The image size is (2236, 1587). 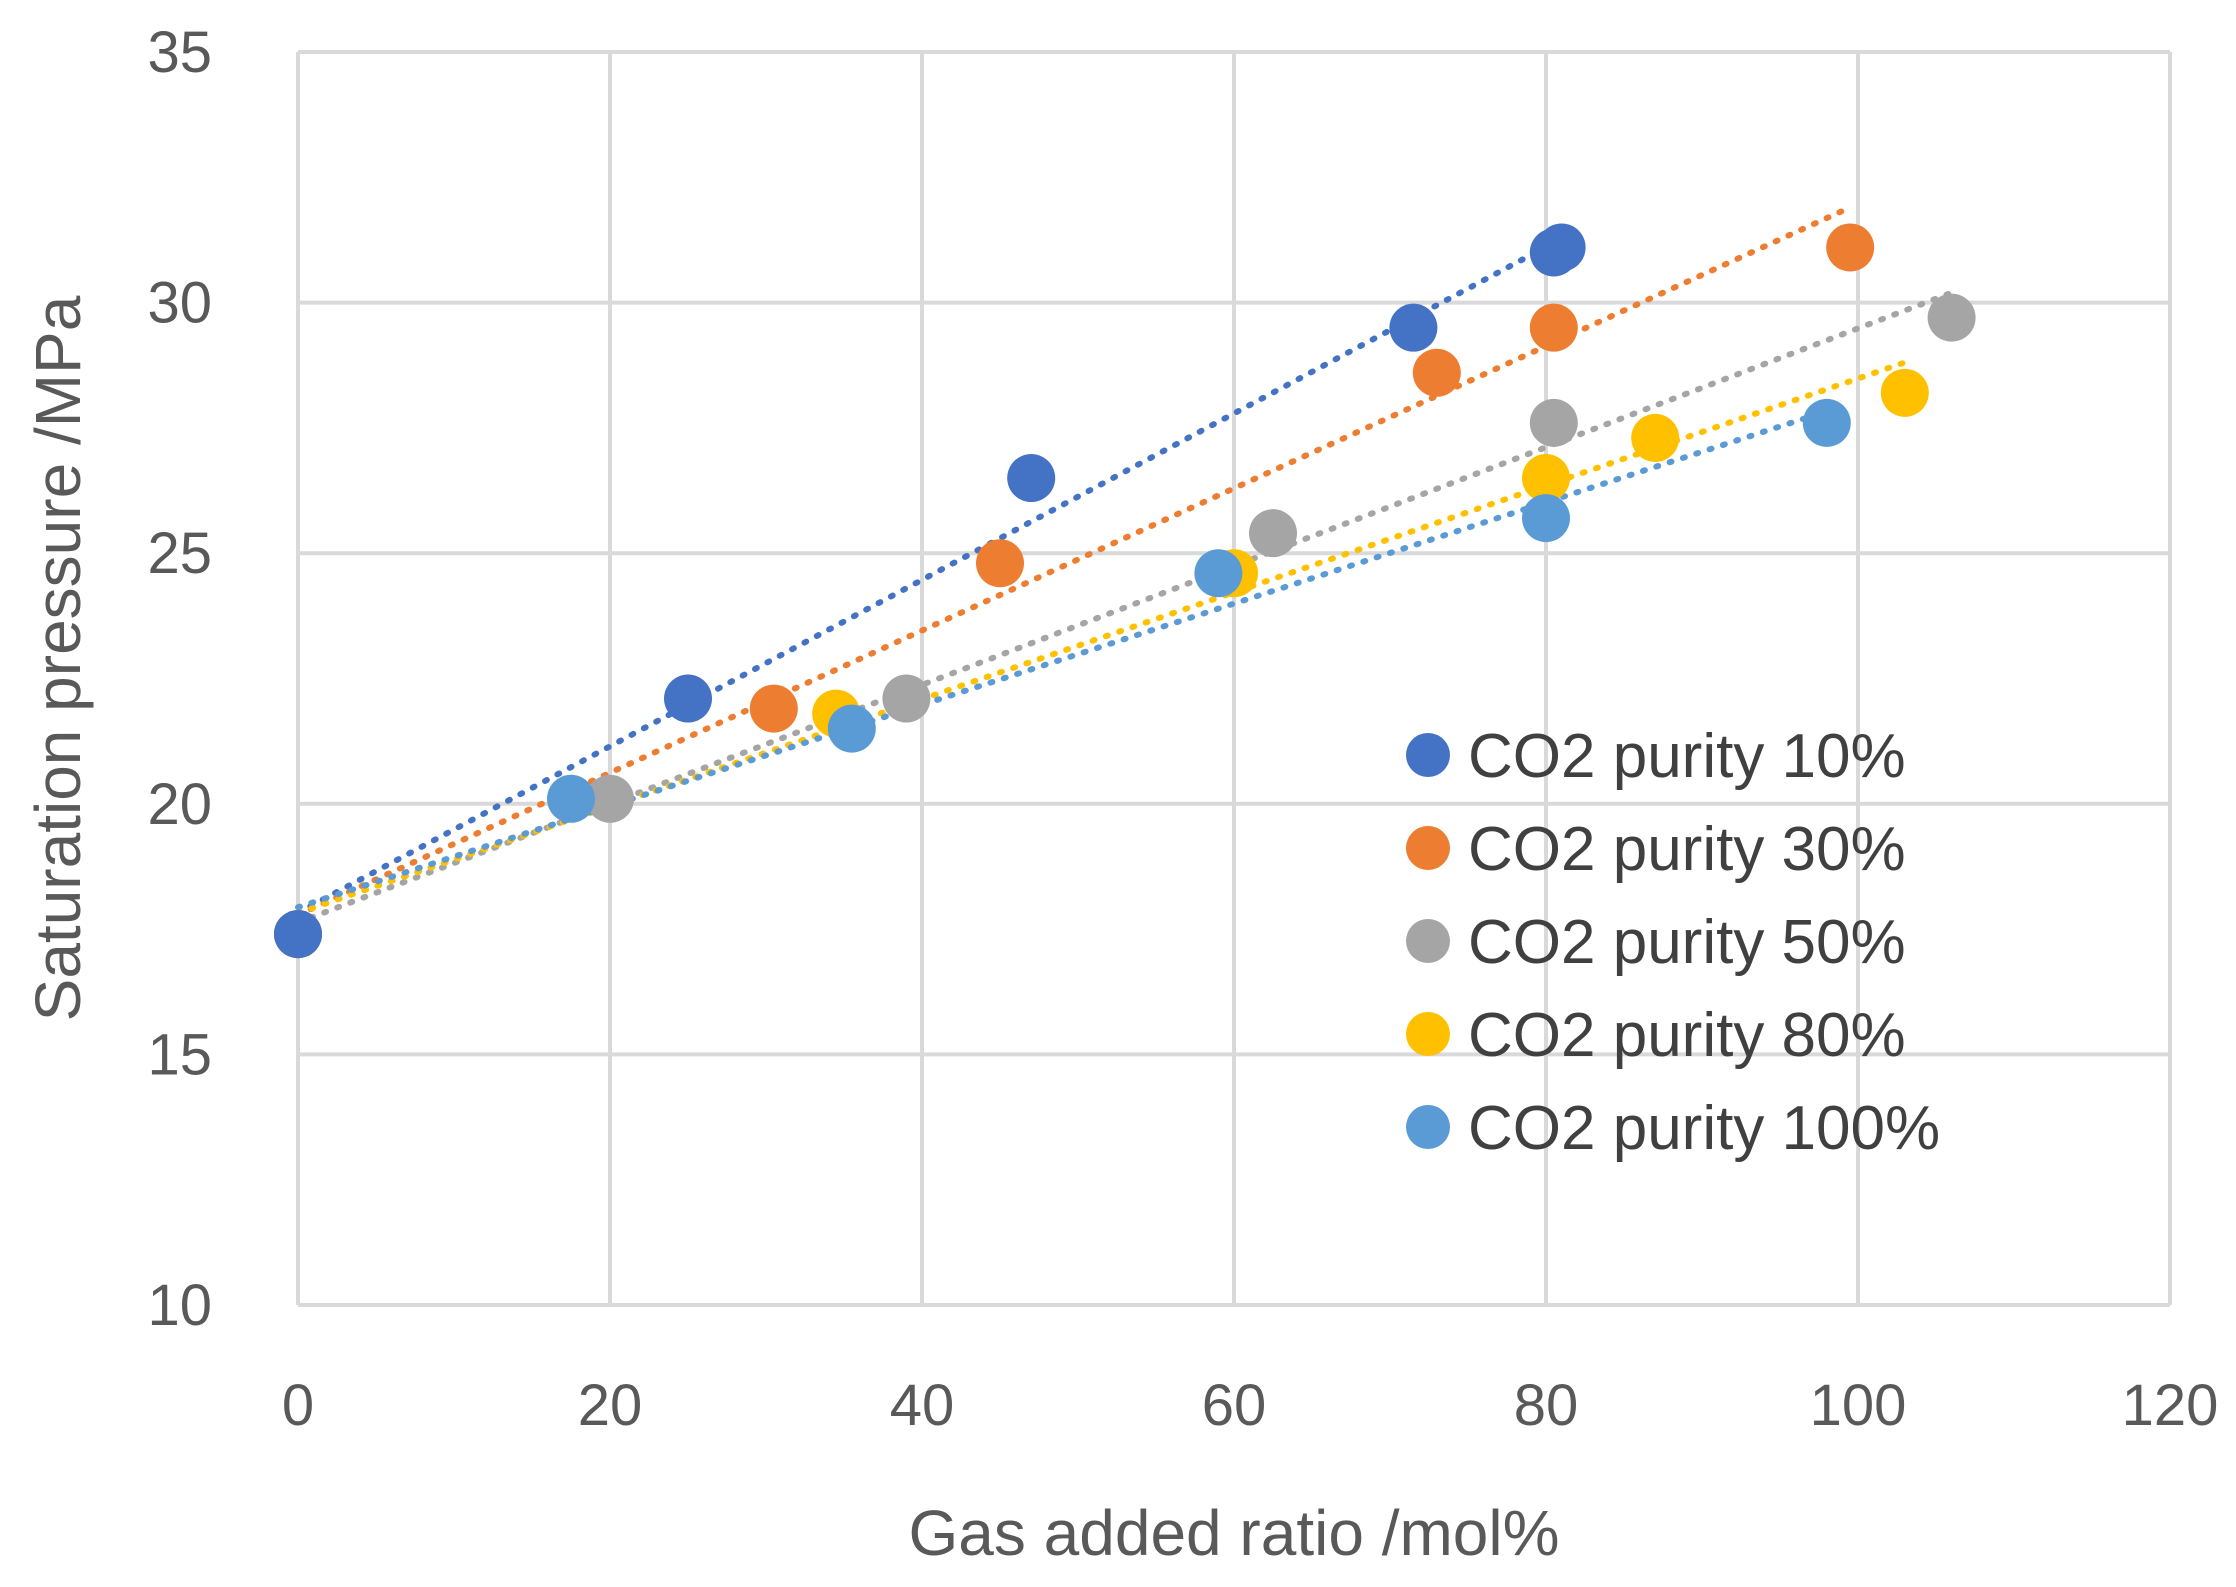 I want to click on y-tick-label: 10, so click(x=179, y=1305).